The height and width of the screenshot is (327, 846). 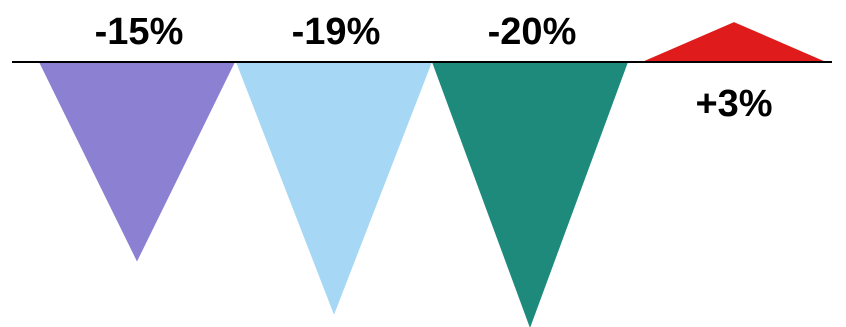 I want to click on value-label: +3%, so click(x=733, y=104).